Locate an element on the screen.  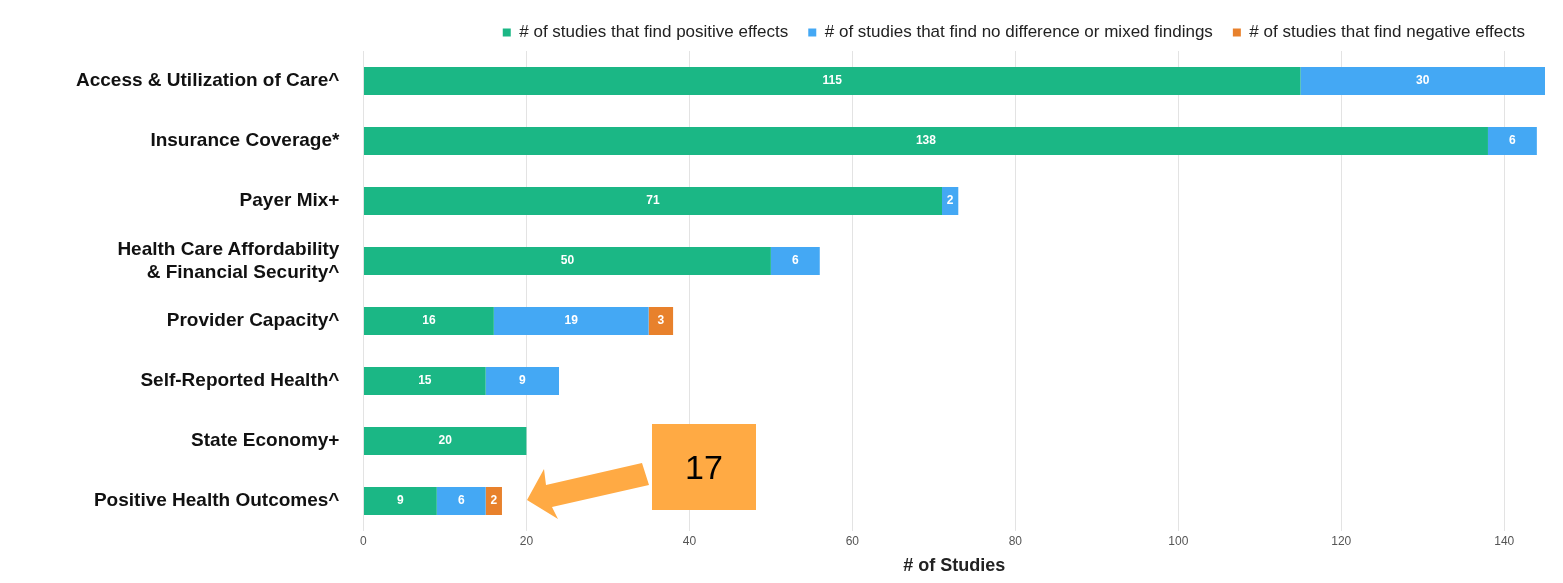
data-label: 16 is located at coordinates (429, 320).